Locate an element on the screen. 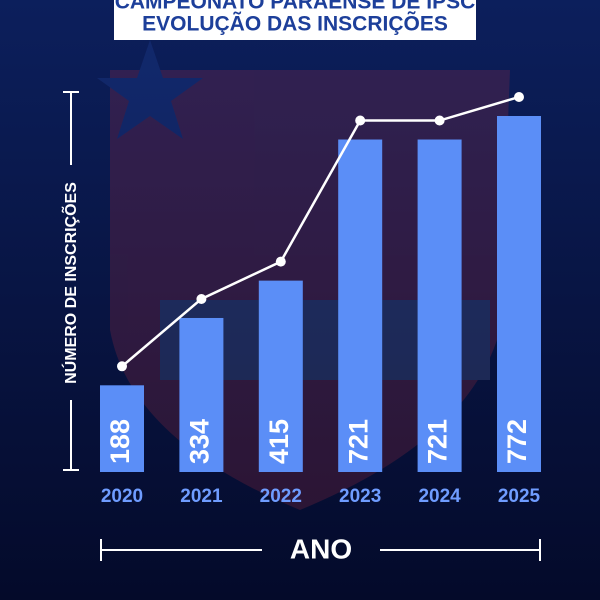 The width and height of the screenshot is (600, 600). y-axis-label: NÚMERO DE INSCRIÇÕES is located at coordinates (70, 283).